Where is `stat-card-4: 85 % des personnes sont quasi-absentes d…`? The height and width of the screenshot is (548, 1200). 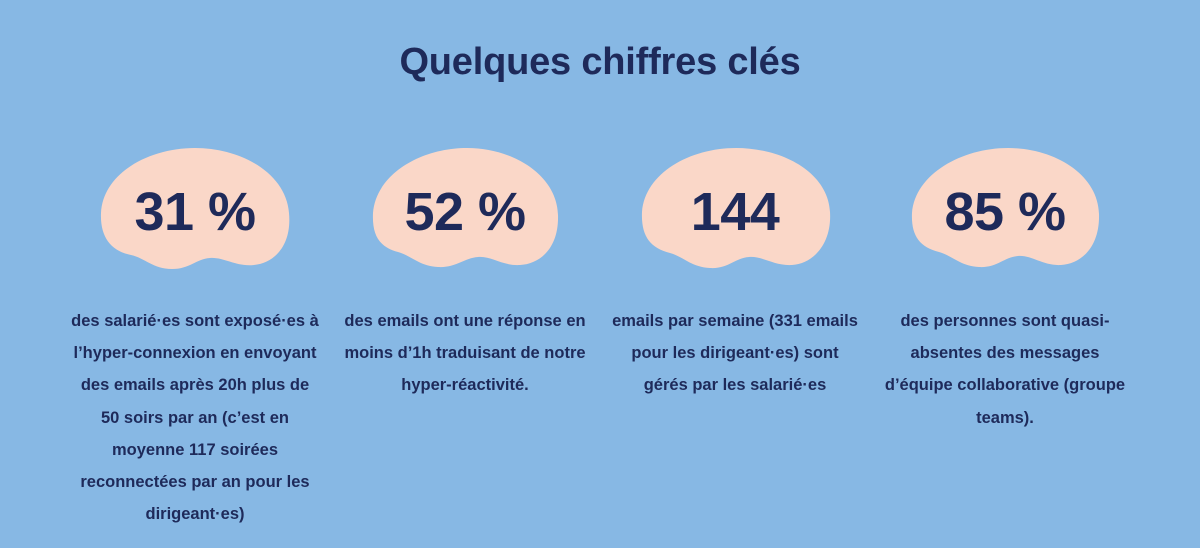
stat-card-4: 85 % des personnes sont quasi-absentes d… is located at coordinates (1005, 289).